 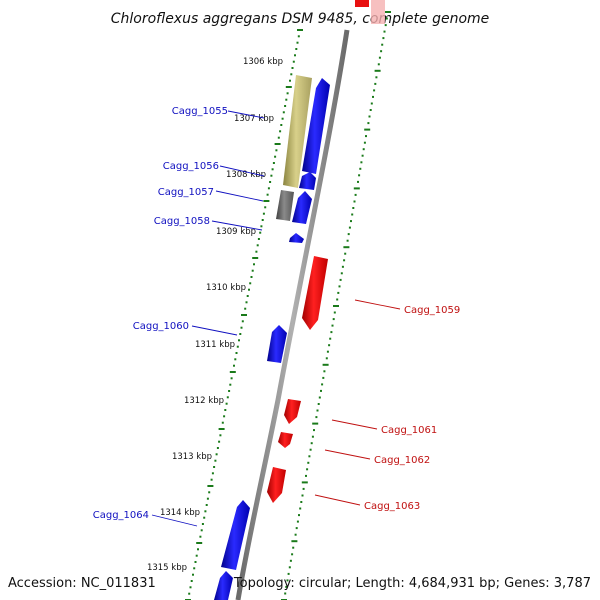 What do you see at coordinates (192, 457) in the screenshot?
I see `kbp-label: 1313 kbp` at bounding box center [192, 457].